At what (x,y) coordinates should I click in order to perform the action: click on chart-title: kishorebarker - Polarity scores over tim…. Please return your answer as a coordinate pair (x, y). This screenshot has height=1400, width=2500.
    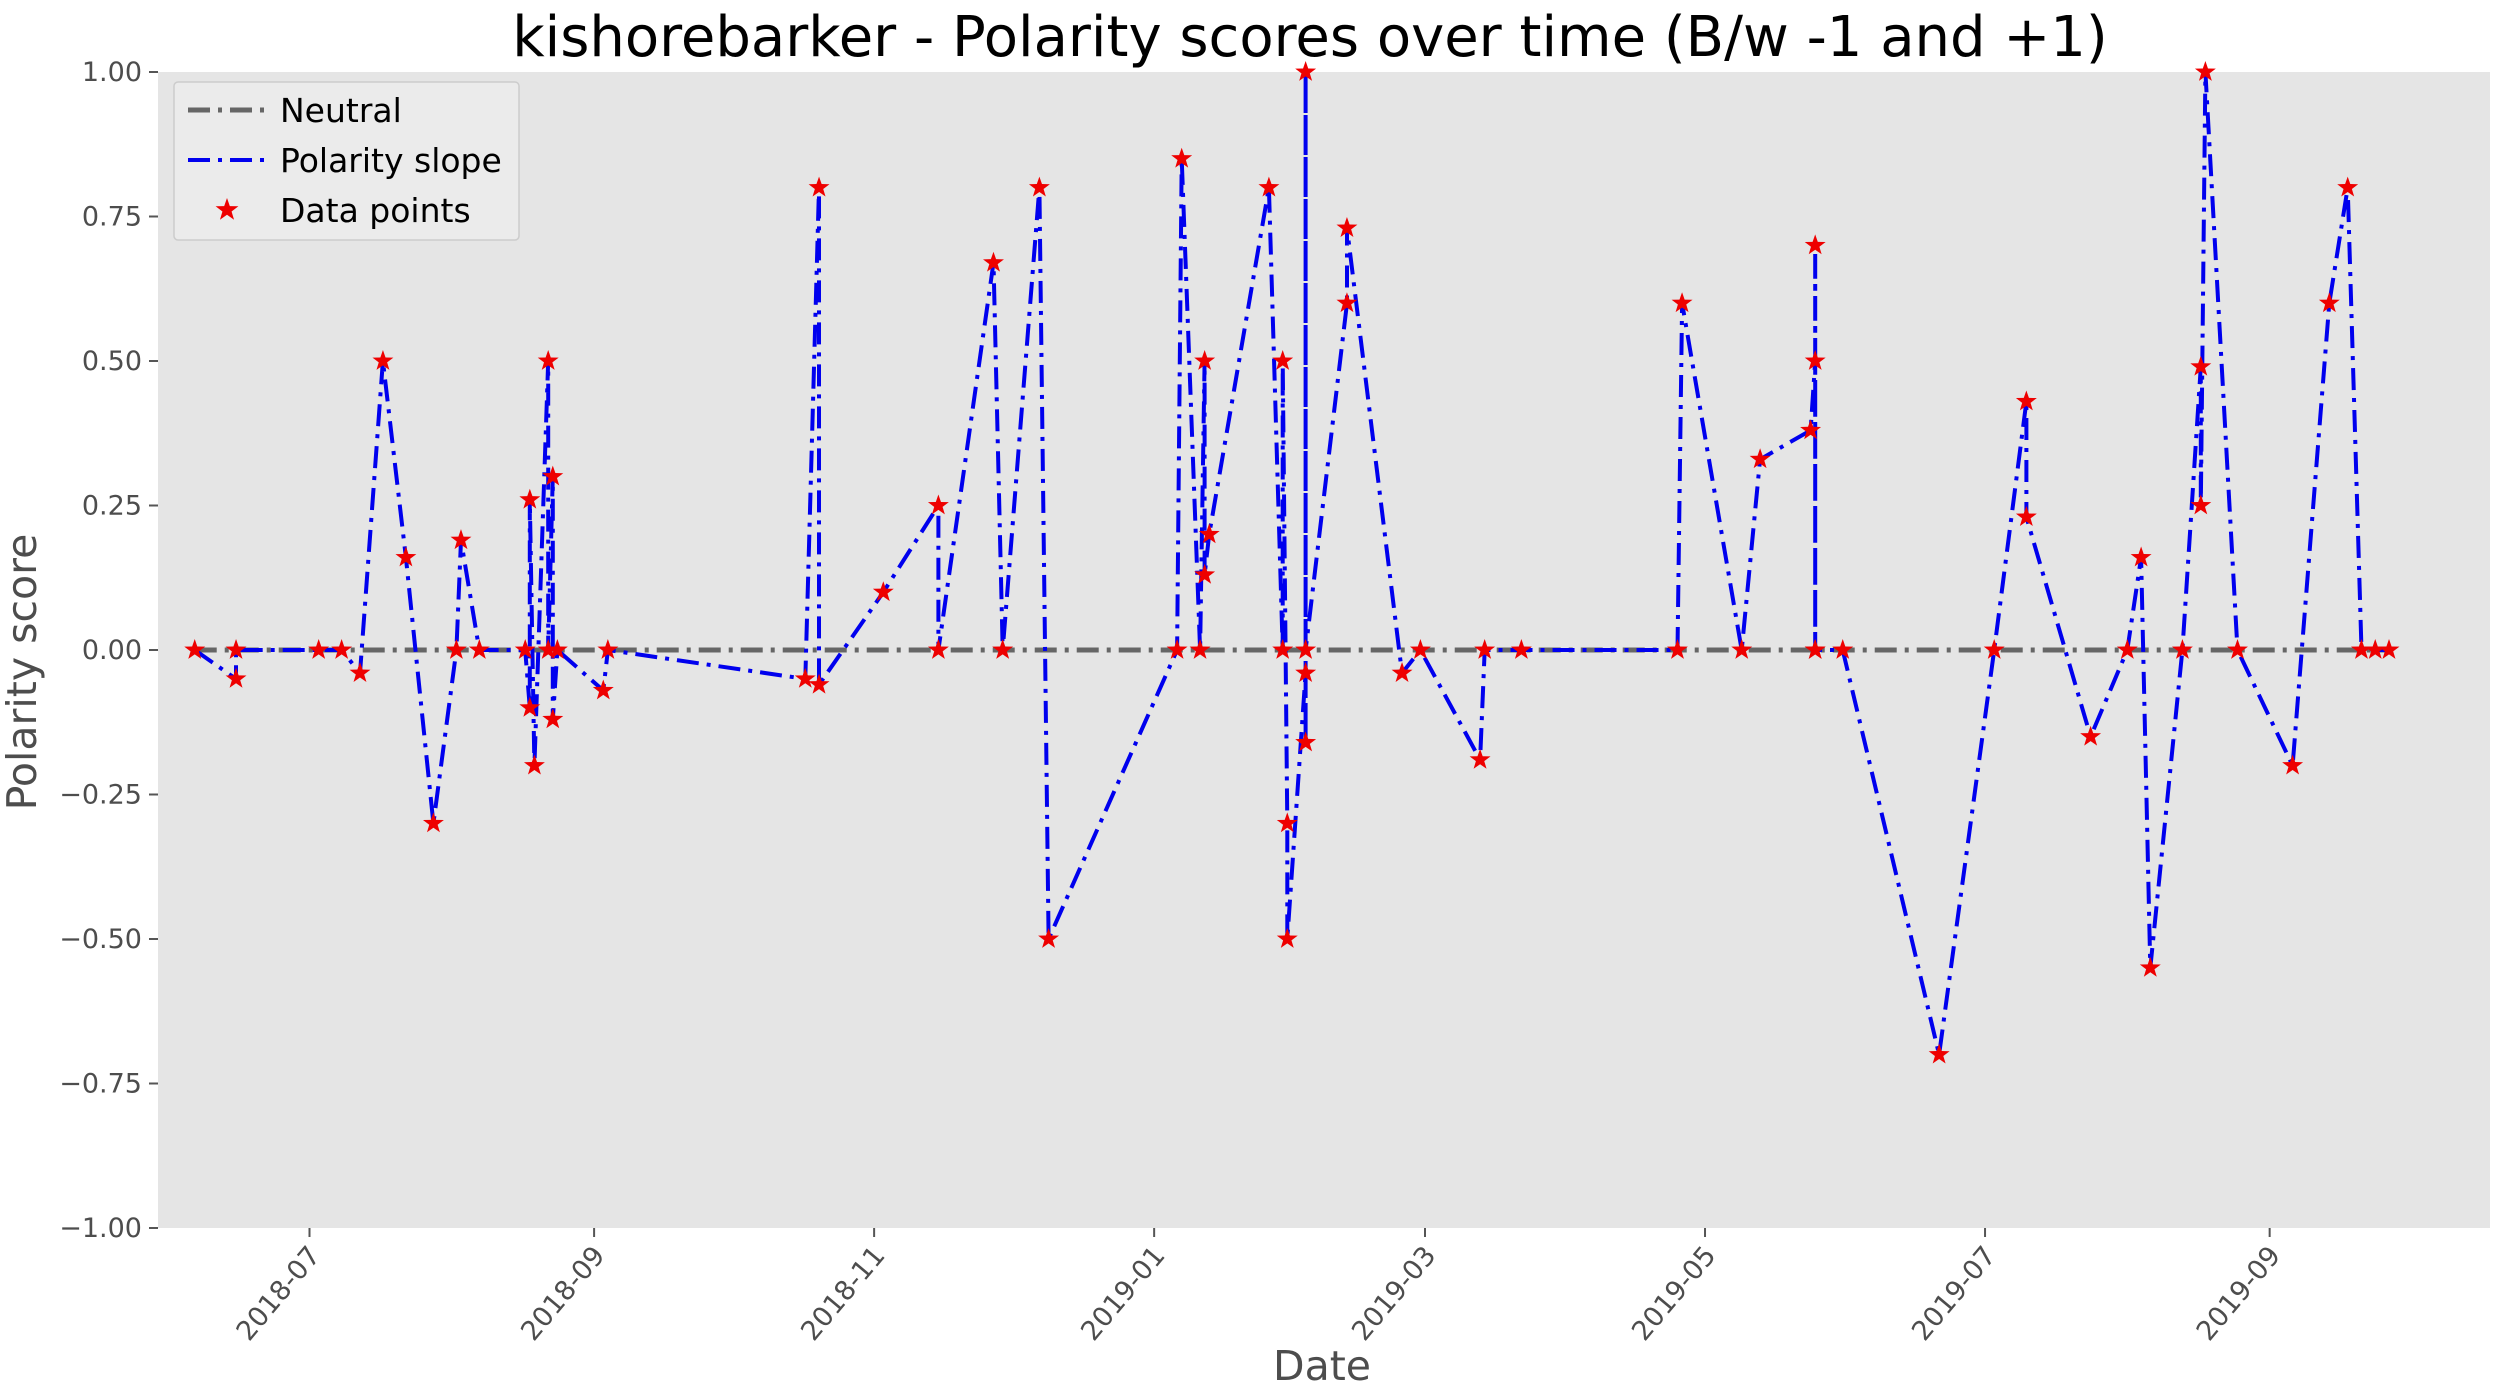
    Looking at the image, I should click on (1310, 37).